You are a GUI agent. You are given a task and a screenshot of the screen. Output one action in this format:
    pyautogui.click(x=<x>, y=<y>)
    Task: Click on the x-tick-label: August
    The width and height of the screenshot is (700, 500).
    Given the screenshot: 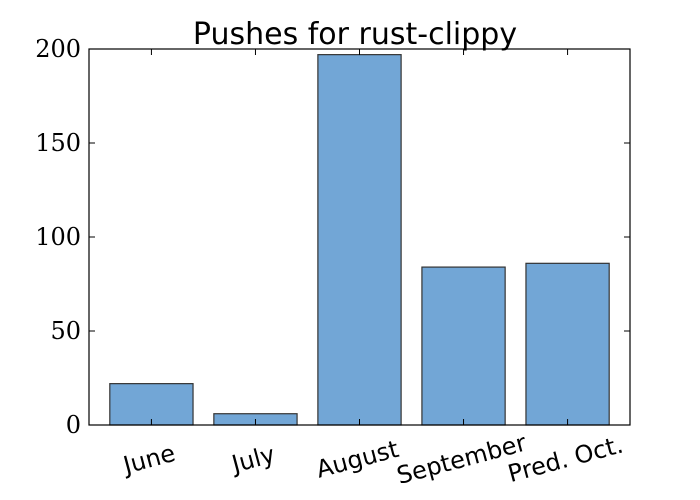 What is the action you would take?
    pyautogui.click(x=357, y=459)
    